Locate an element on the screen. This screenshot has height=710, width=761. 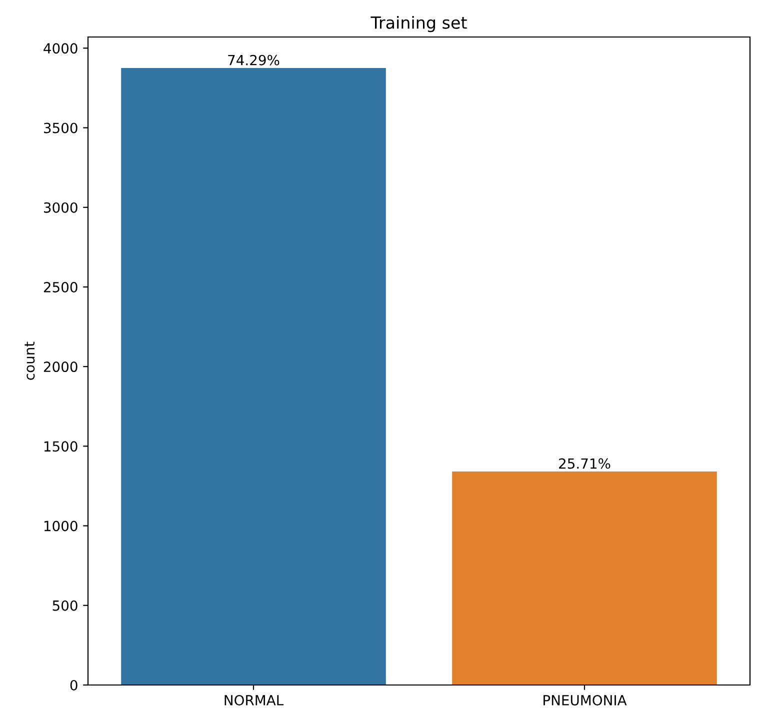
y-tick-label: 2000 is located at coordinates (61, 367).